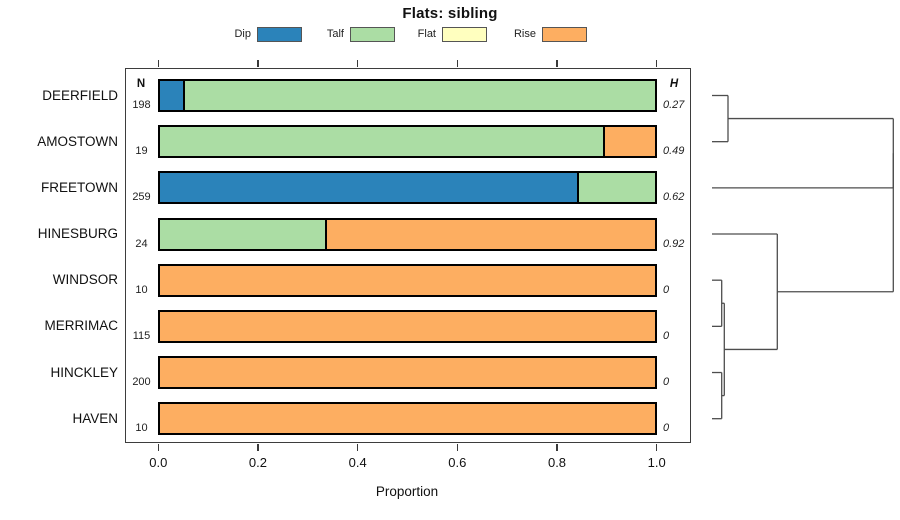  What do you see at coordinates (80, 95) in the screenshot?
I see `category-label: DEERFIELD` at bounding box center [80, 95].